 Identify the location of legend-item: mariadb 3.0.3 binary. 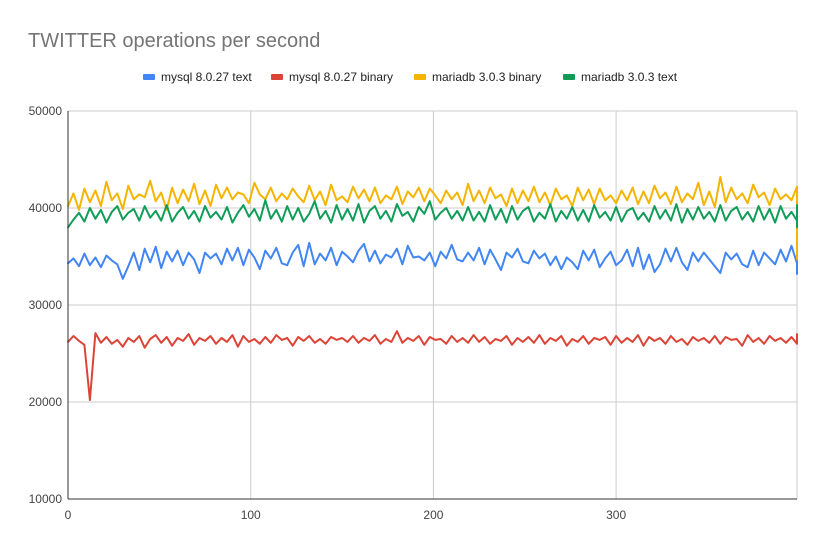
(477, 77).